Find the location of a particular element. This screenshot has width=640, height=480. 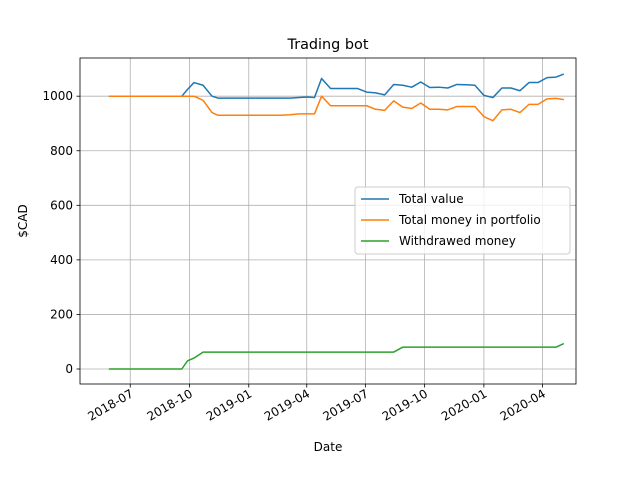

y-tick-label: 400 is located at coordinates (61, 260).